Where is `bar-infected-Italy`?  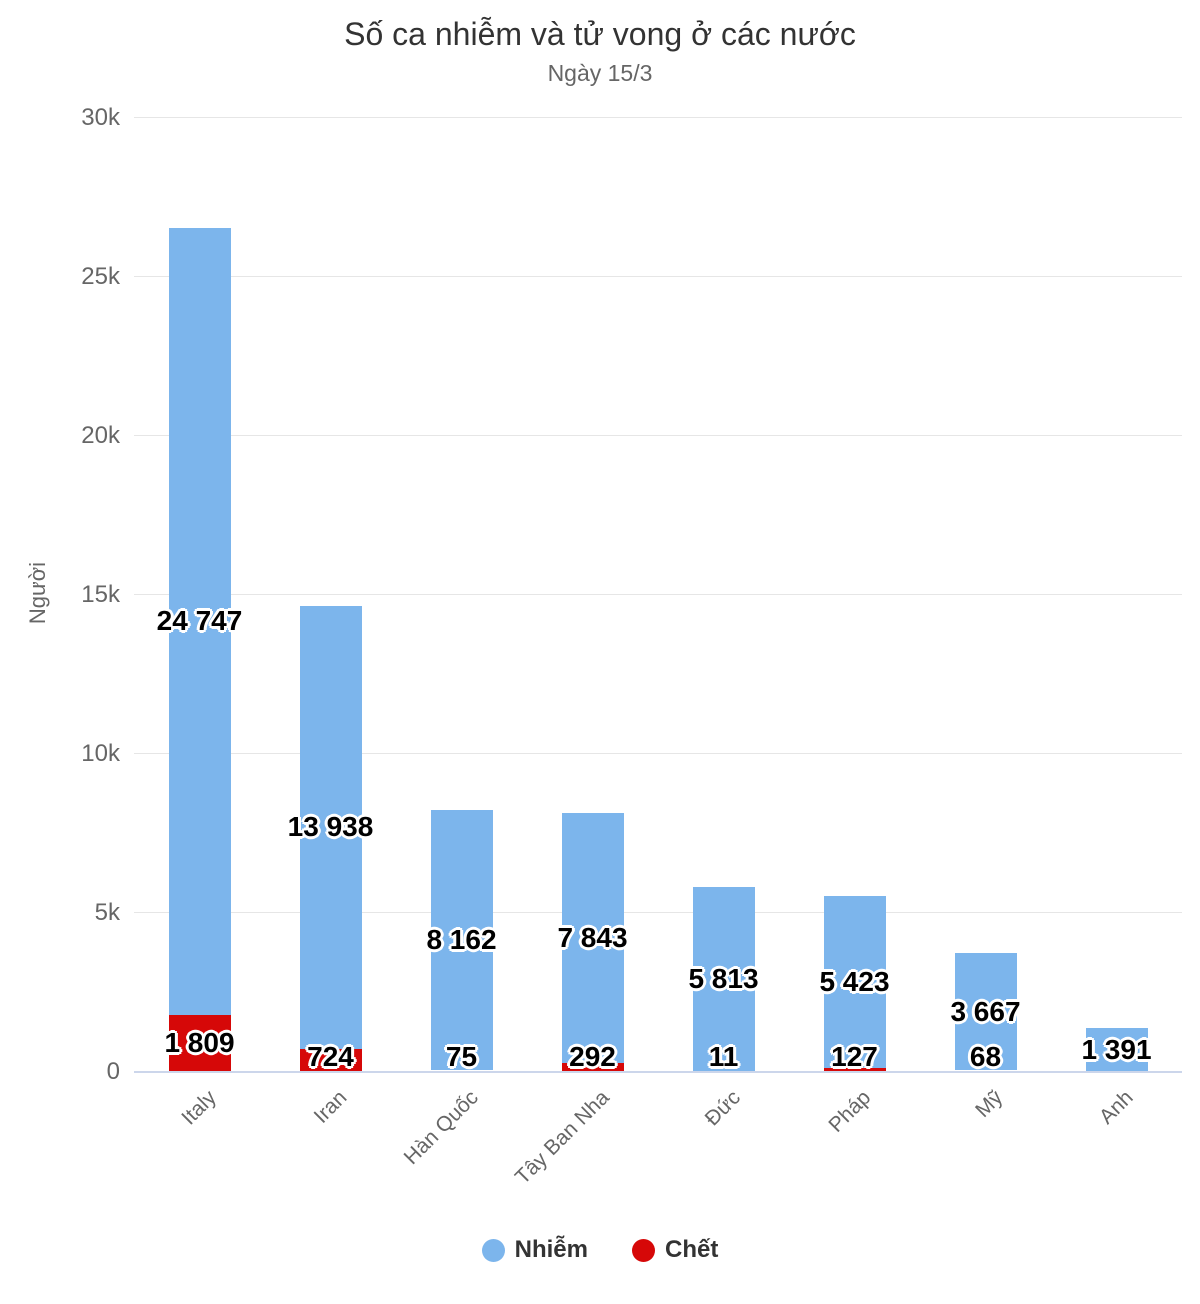 bar-infected-Italy is located at coordinates (199, 621).